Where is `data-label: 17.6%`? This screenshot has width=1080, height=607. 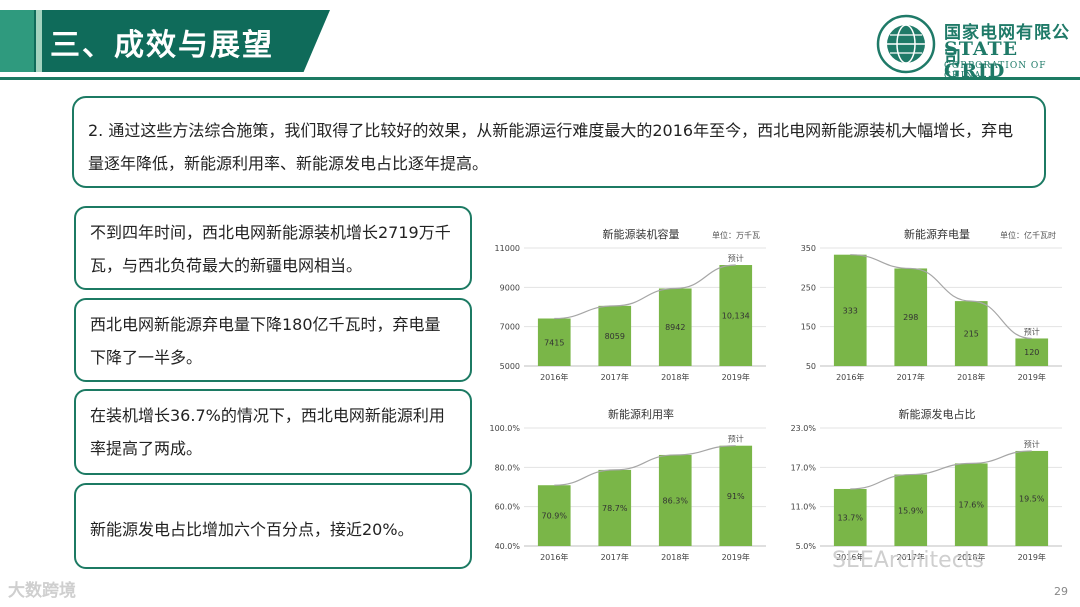 data-label: 17.6% is located at coordinates (972, 505).